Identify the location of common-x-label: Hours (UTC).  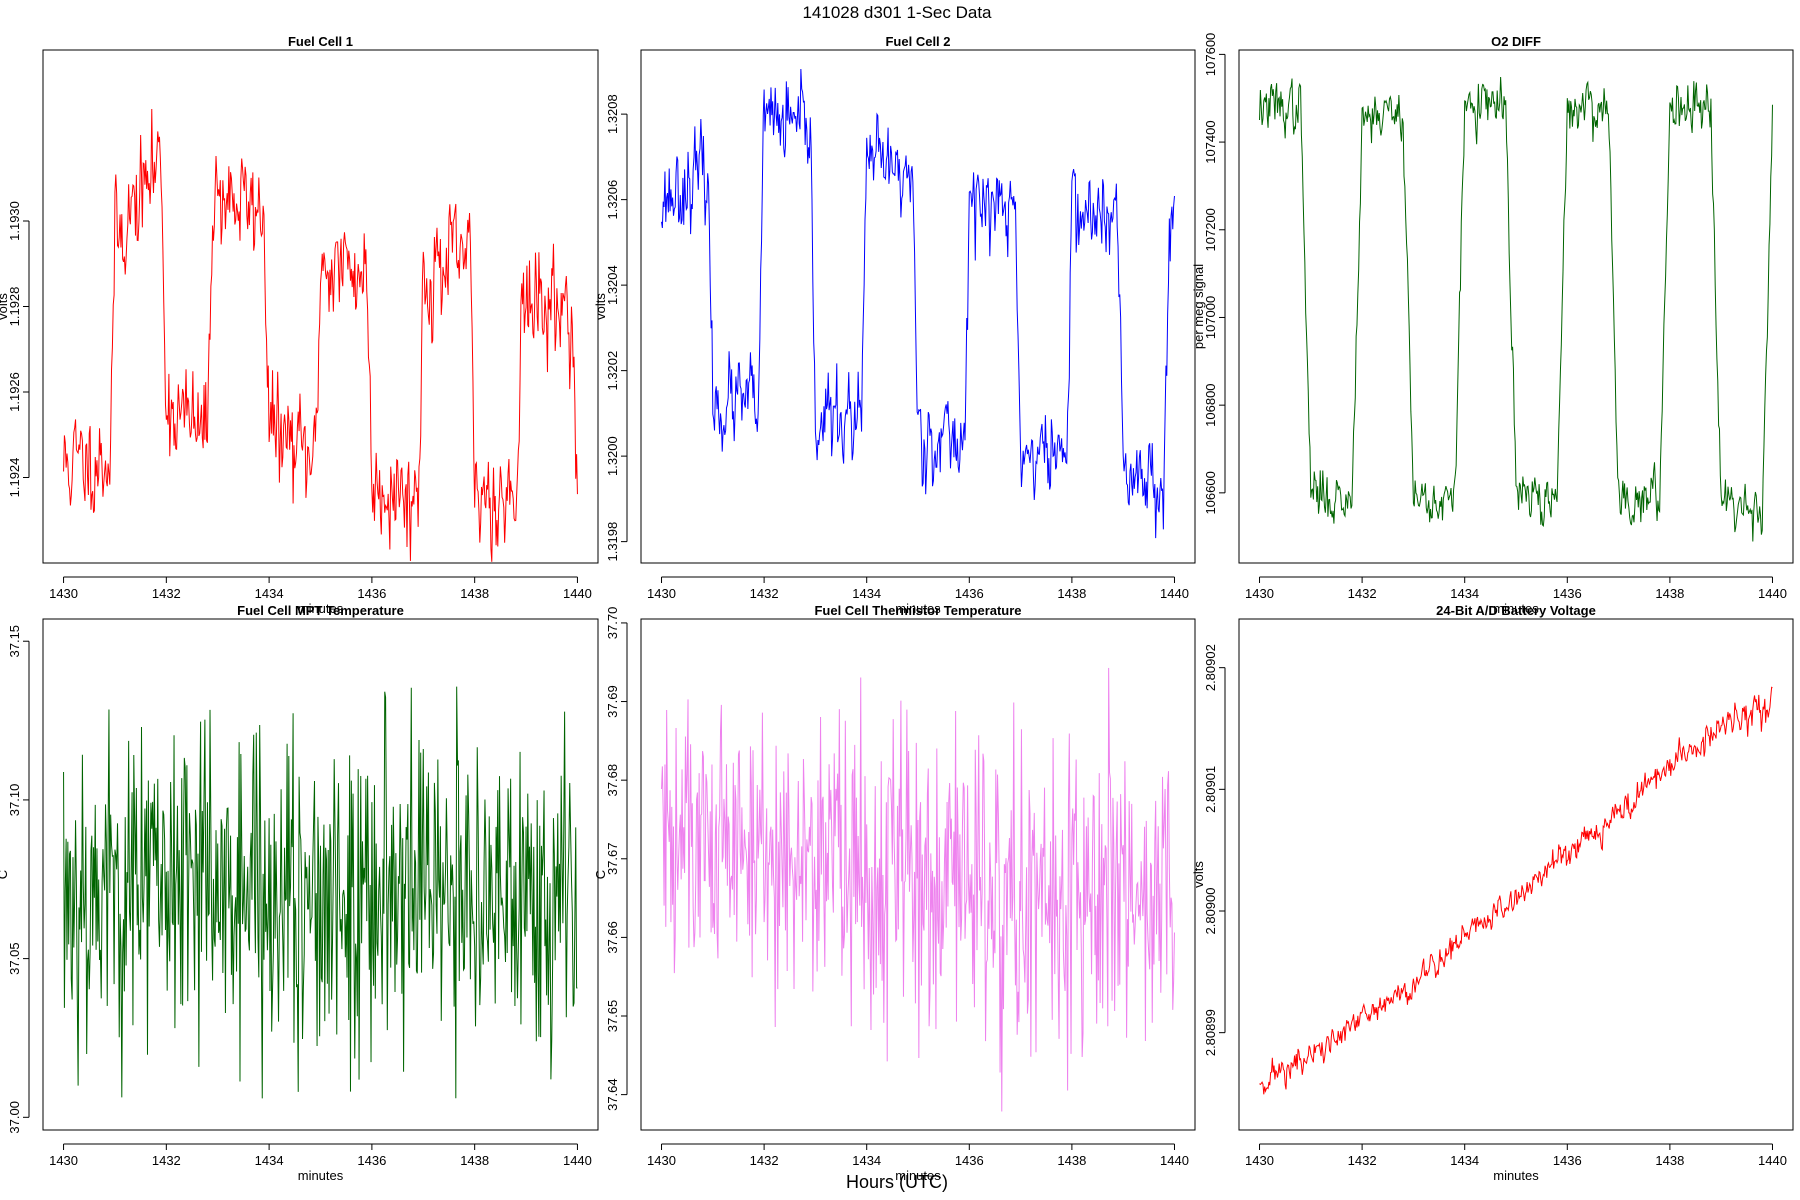
(897, 1182).